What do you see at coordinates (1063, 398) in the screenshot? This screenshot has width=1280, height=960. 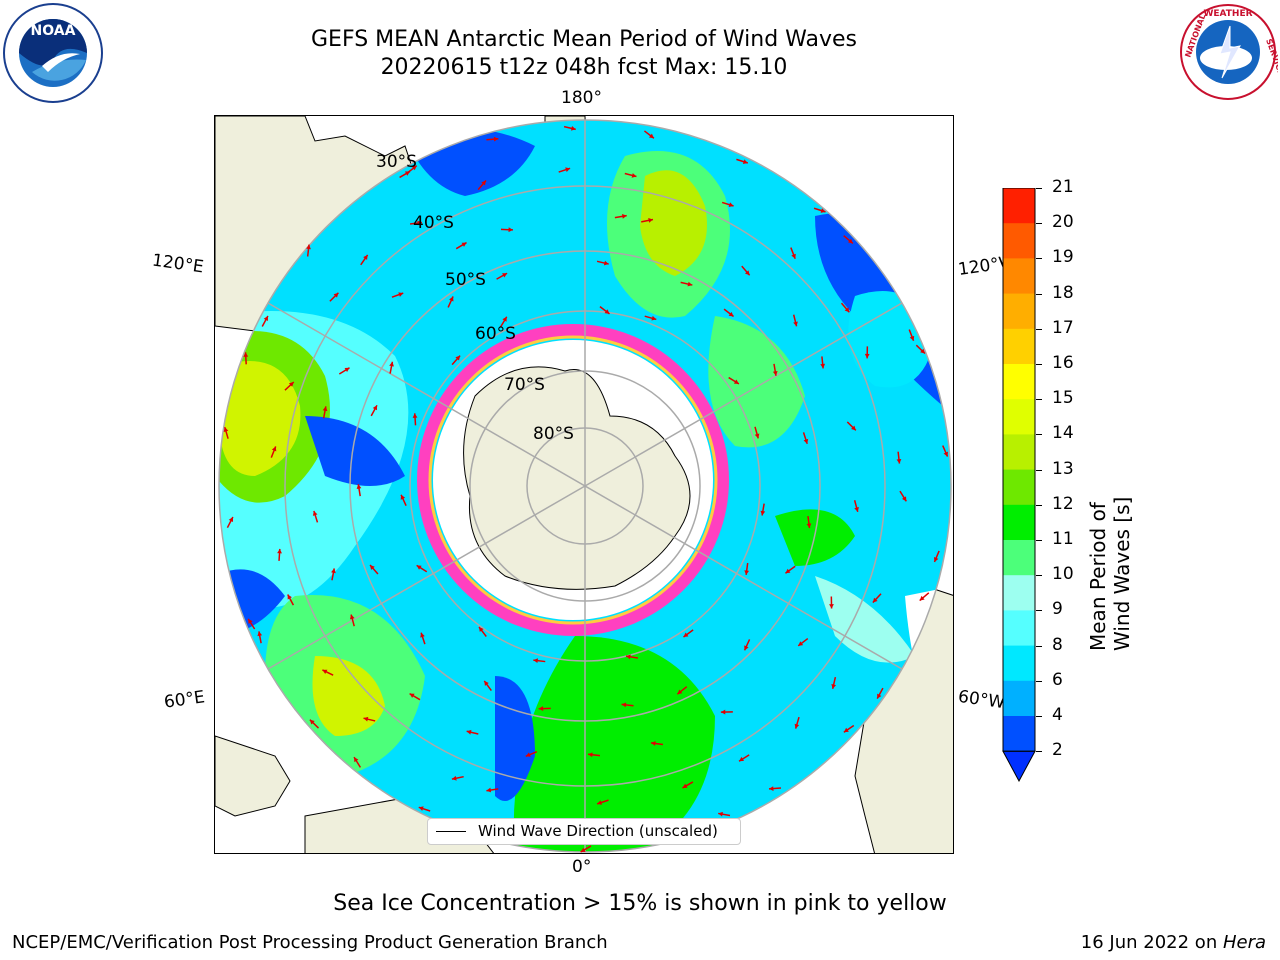 I see `colorbar-tick-label: 15` at bounding box center [1063, 398].